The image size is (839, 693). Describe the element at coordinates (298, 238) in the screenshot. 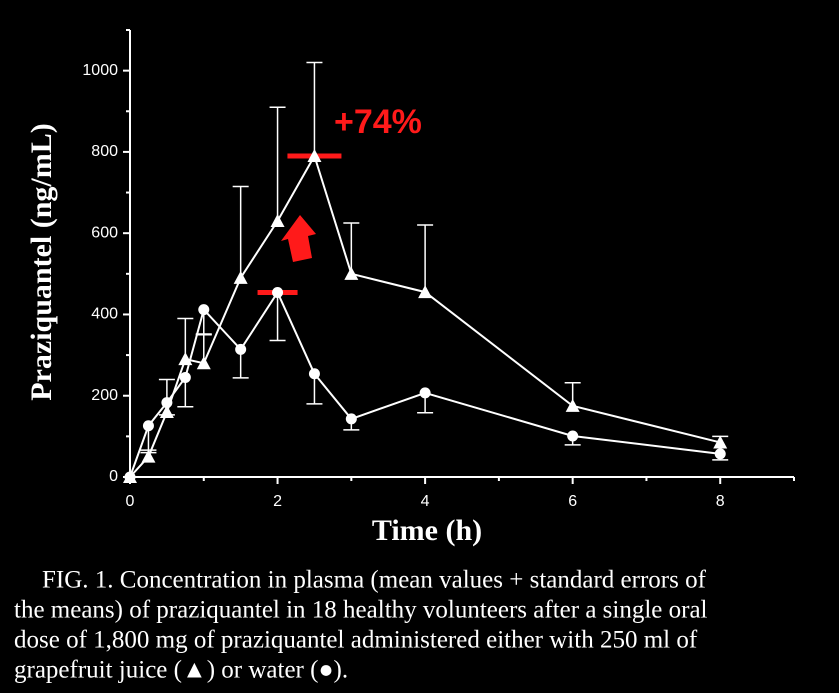

I see `arrow` at that location.